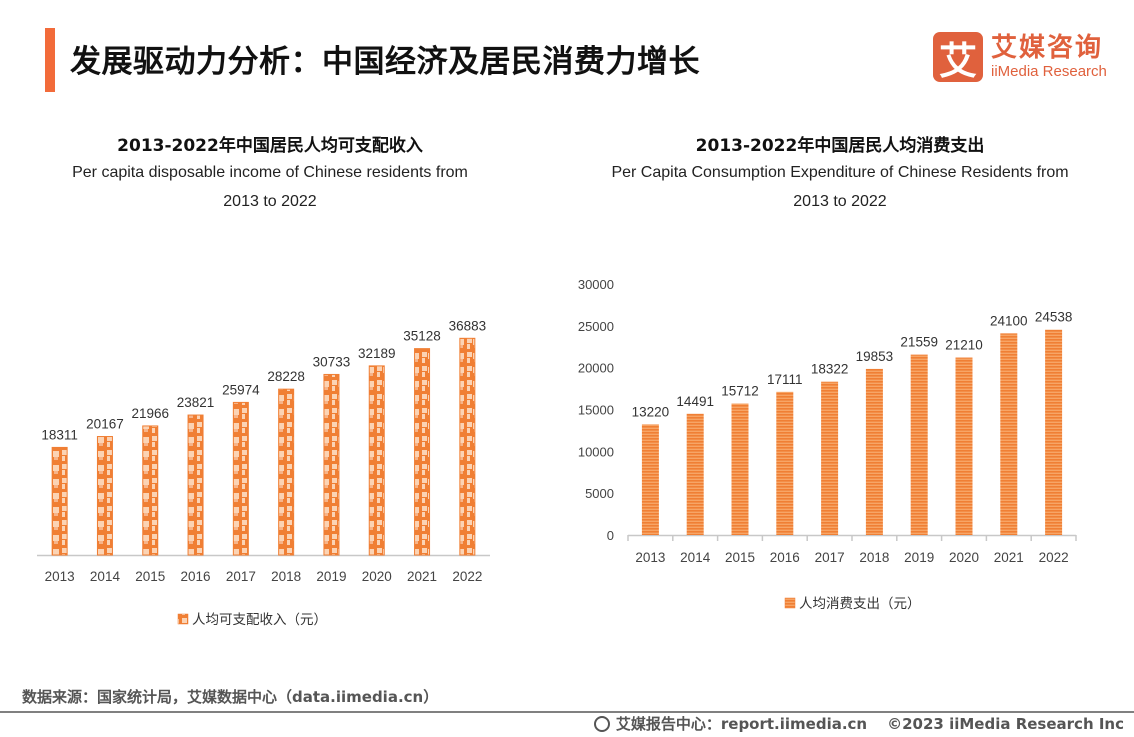 Image resolution: width=1134 pixels, height=737 pixels. What do you see at coordinates (610, 535) in the screenshot?
I see `y-tick-label: 0` at bounding box center [610, 535].